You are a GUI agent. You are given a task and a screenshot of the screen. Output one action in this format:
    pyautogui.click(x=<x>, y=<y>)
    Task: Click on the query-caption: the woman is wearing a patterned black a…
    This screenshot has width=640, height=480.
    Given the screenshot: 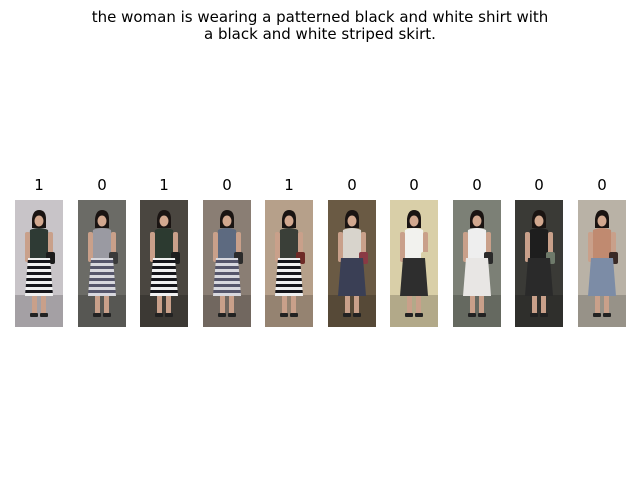 What is the action you would take?
    pyautogui.click(x=320, y=26)
    